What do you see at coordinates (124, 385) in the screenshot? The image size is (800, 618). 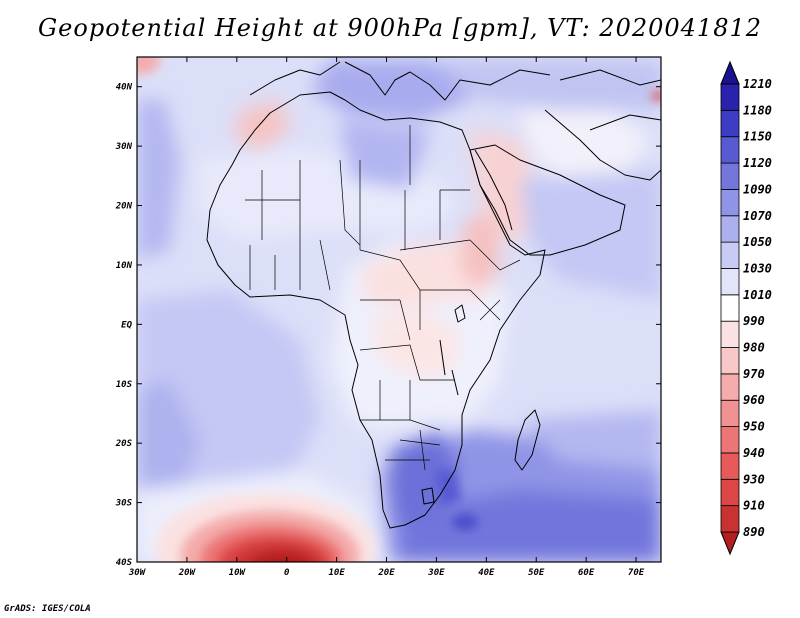 I see `lat-label: 10S` at bounding box center [124, 385].